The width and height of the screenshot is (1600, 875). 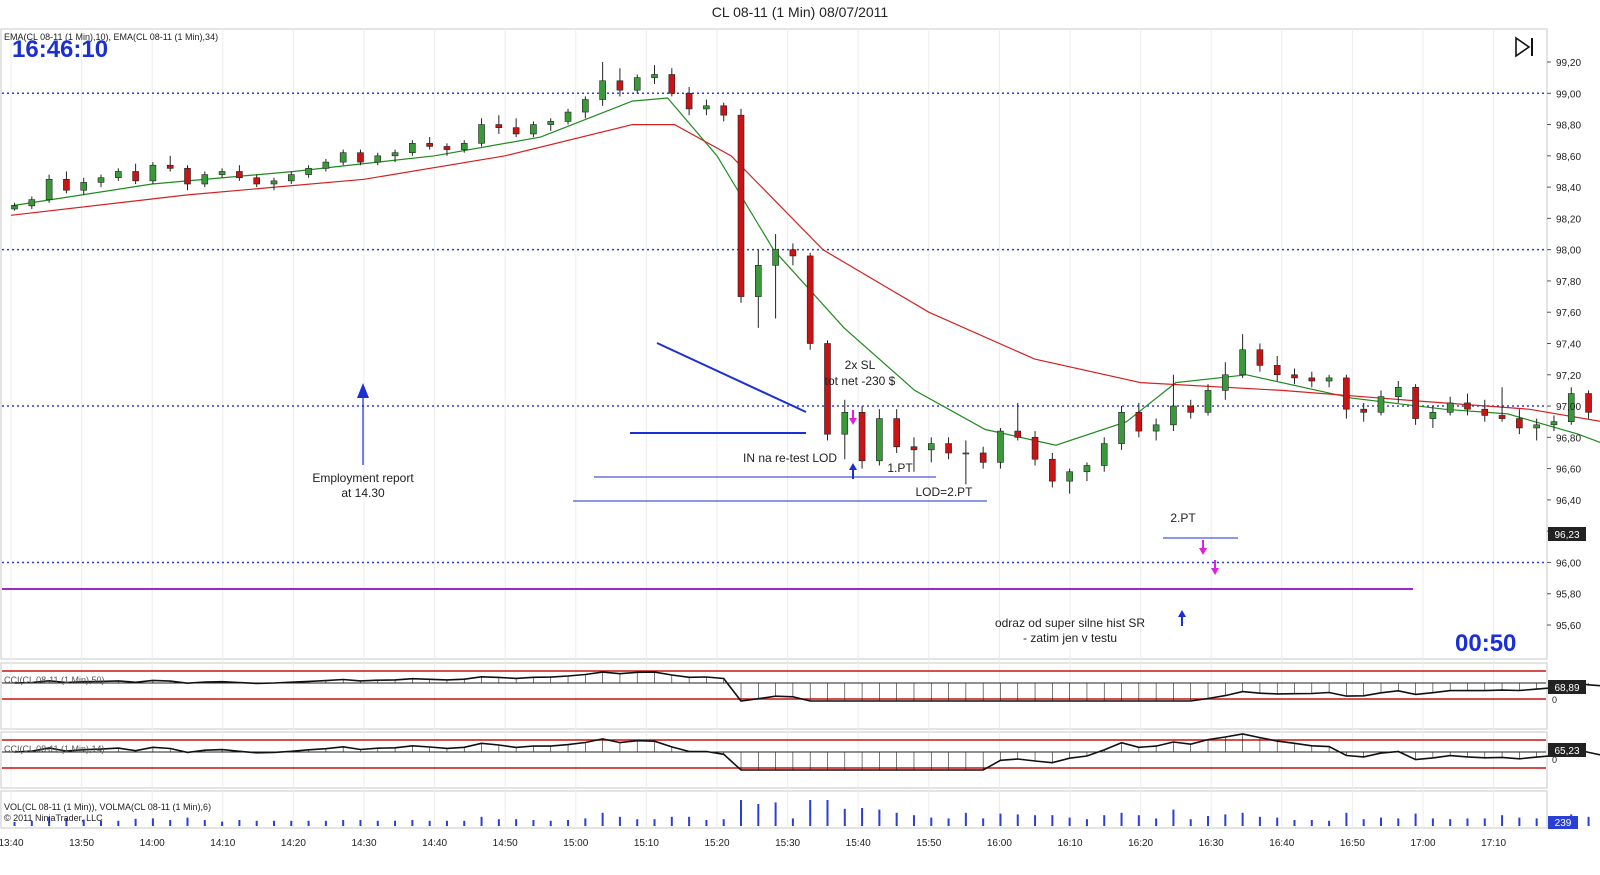 What do you see at coordinates (152, 843) in the screenshot?
I see `x-tick-label: 14:00` at bounding box center [152, 843].